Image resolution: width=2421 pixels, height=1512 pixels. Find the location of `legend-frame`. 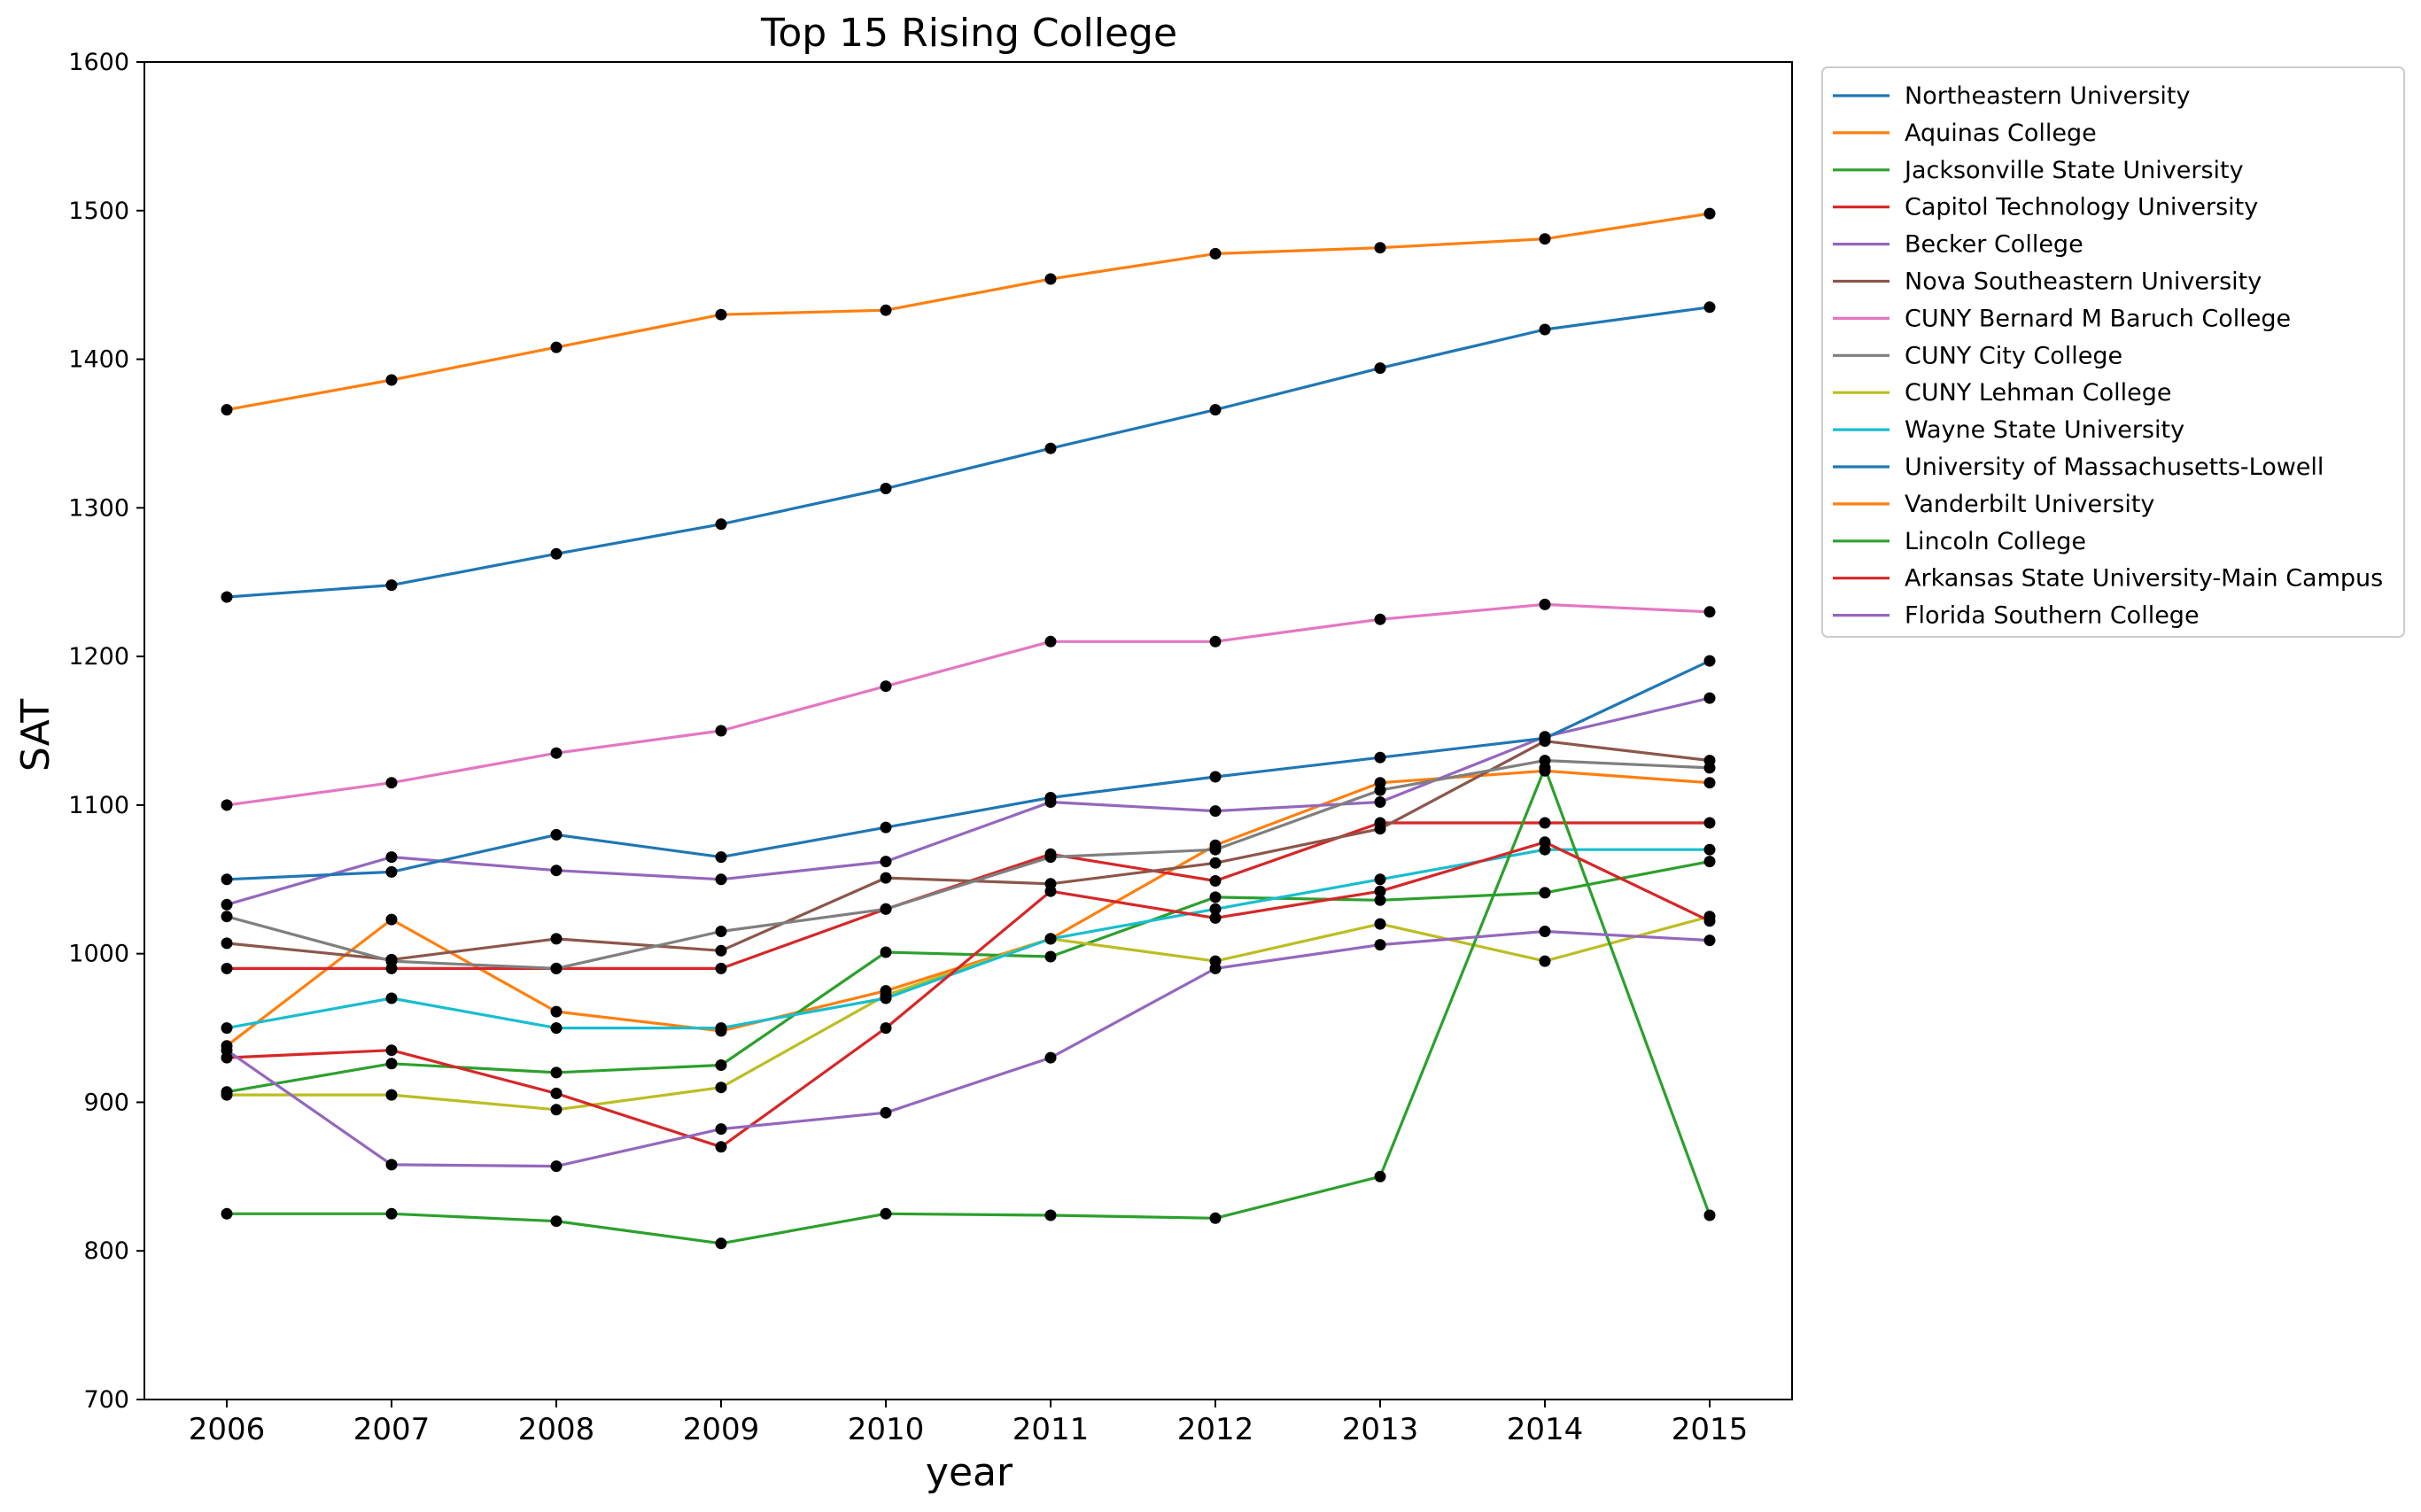

legend-frame is located at coordinates (2113, 352).